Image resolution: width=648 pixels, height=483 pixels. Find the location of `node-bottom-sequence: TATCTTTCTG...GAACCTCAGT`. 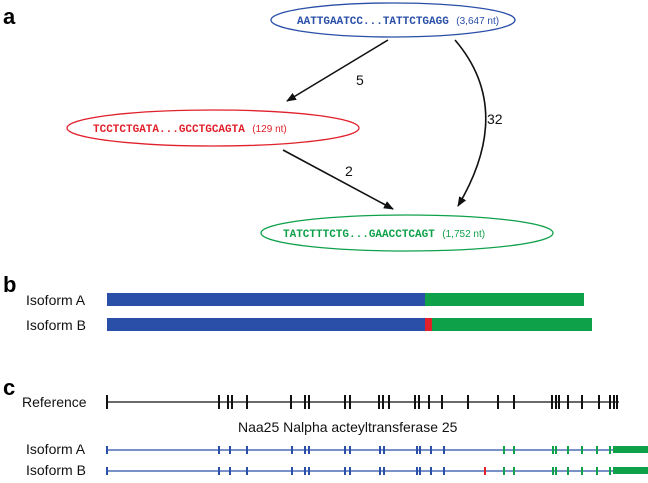

node-bottom-sequence: TATCTTTCTG...GAACCTCAGT is located at coordinates (359, 235).